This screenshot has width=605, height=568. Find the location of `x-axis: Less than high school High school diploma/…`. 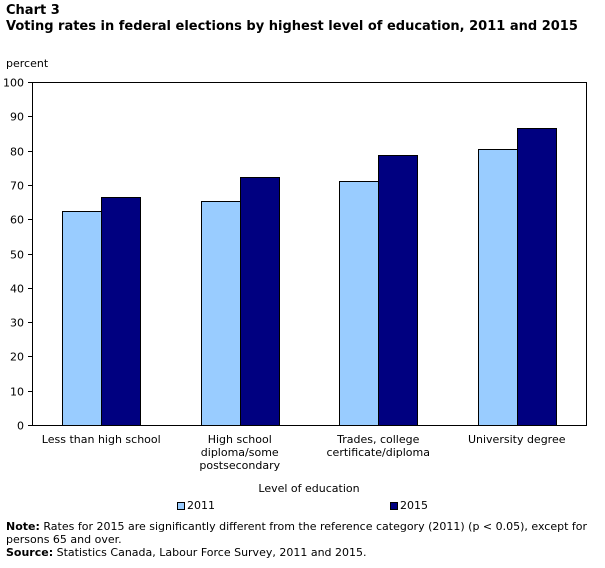

x-axis: Less than high school High school diploma/… is located at coordinates (304, 452).